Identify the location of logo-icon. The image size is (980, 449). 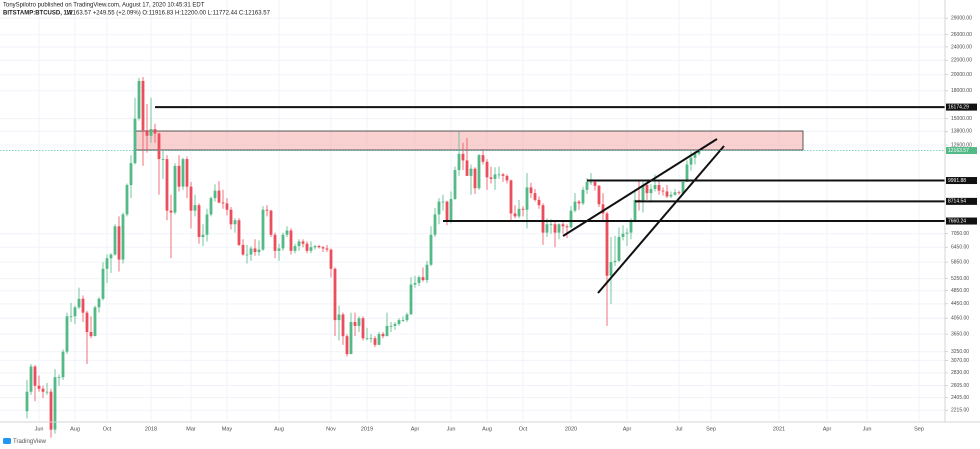
(7, 441).